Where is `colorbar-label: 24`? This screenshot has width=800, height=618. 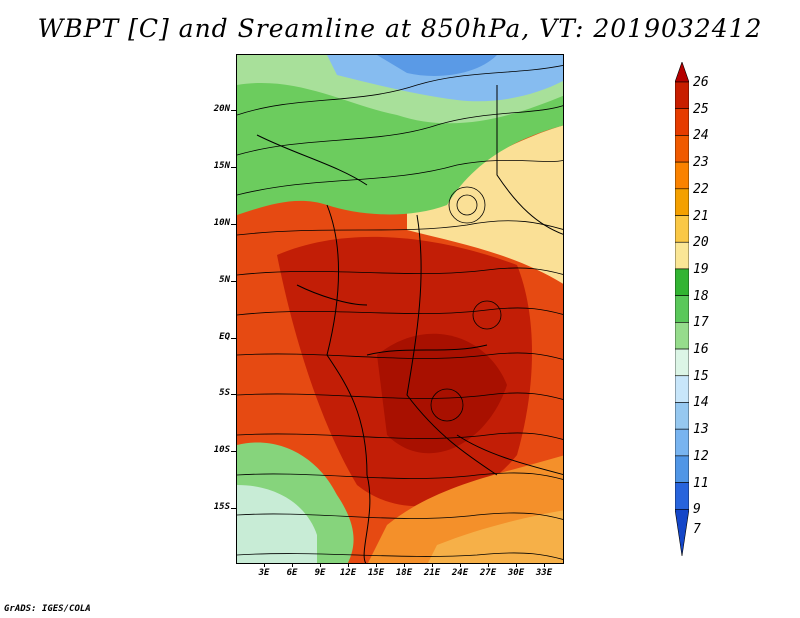
colorbar-label: 24 is located at coordinates (701, 136).